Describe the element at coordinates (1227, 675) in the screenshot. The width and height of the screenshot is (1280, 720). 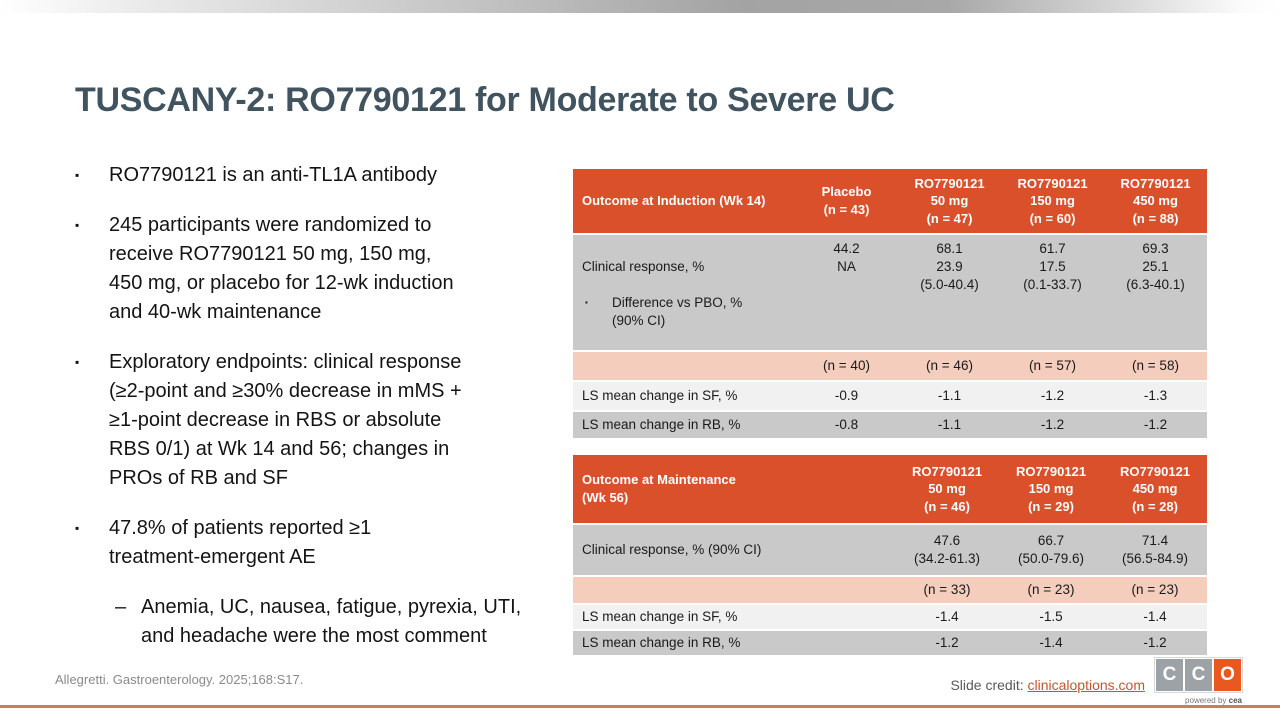
I see `logo-letter-tile: O` at that location.